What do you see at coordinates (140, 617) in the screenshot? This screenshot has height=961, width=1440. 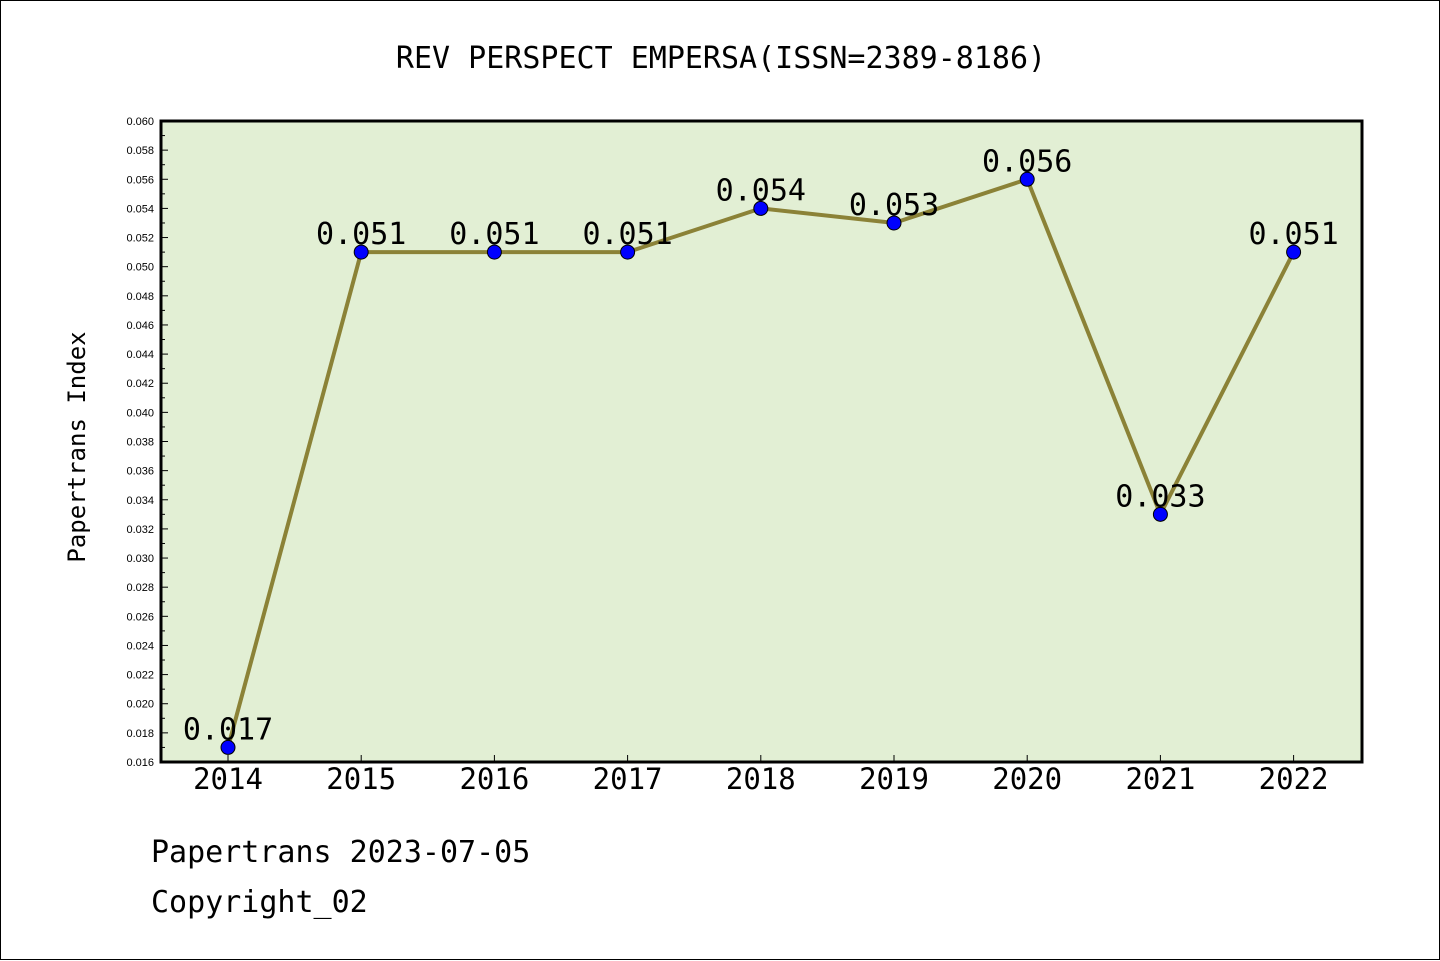 I see `y-tick-label: 0.026` at bounding box center [140, 617].